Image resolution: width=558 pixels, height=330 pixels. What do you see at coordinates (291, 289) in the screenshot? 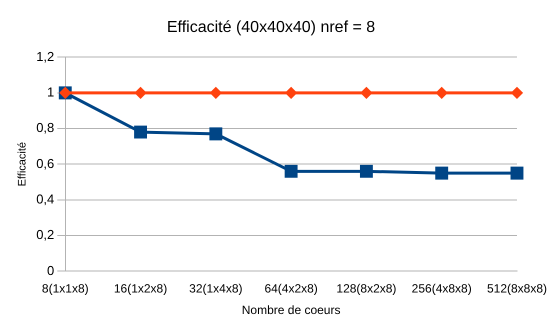
I see `x-tick-label: 64(4x2x8)` at bounding box center [291, 289].